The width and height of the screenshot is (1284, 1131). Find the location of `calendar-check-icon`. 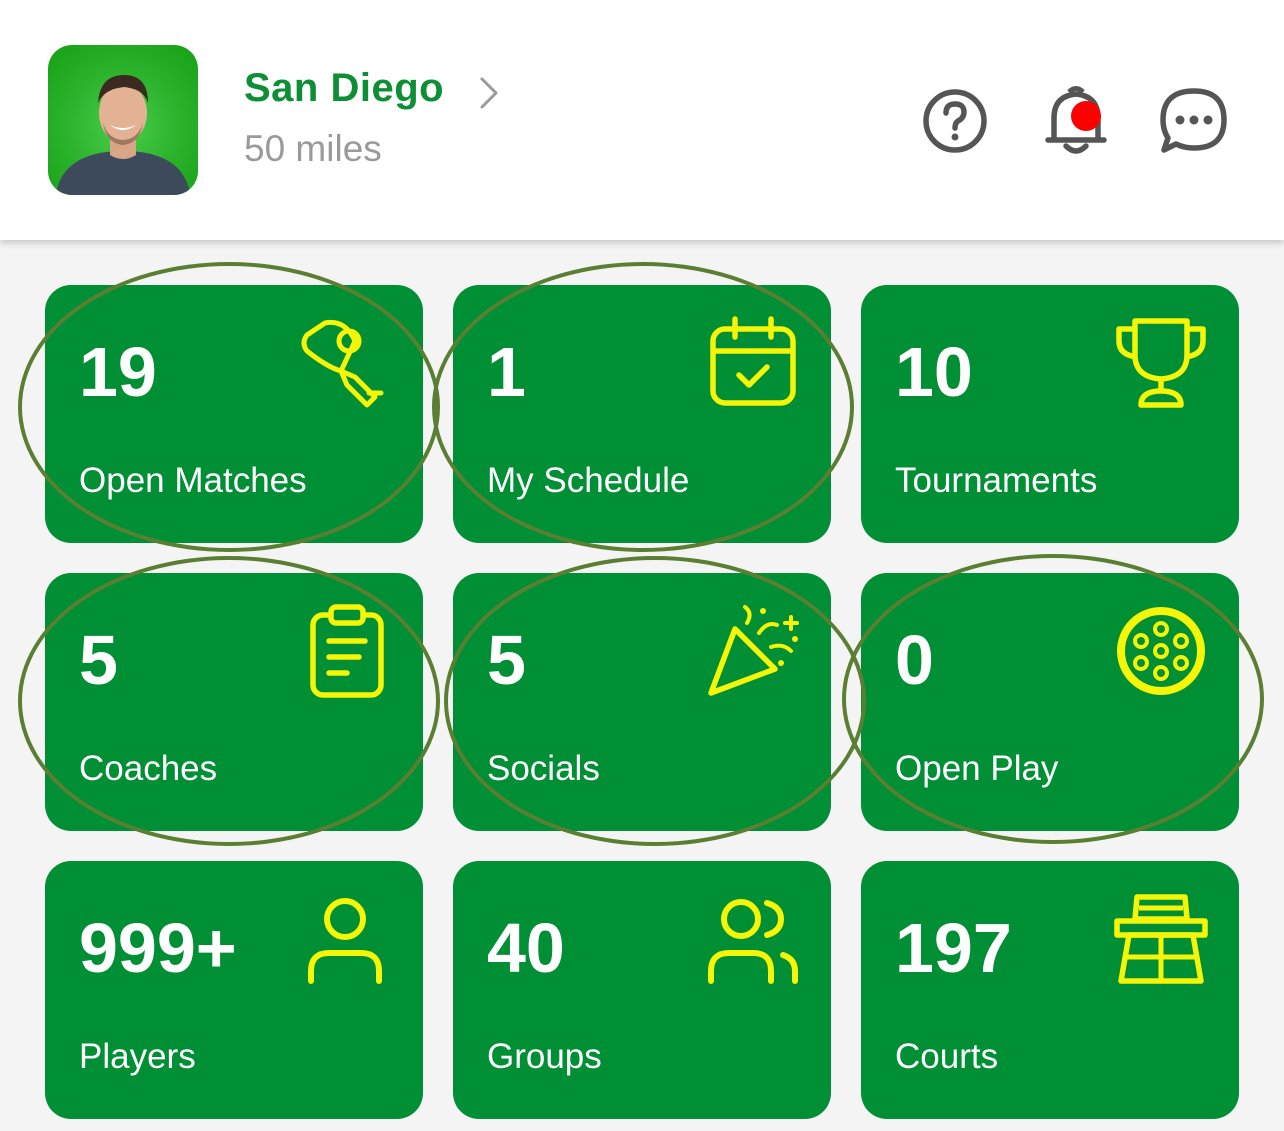

calendar-check-icon is located at coordinates (753, 361).